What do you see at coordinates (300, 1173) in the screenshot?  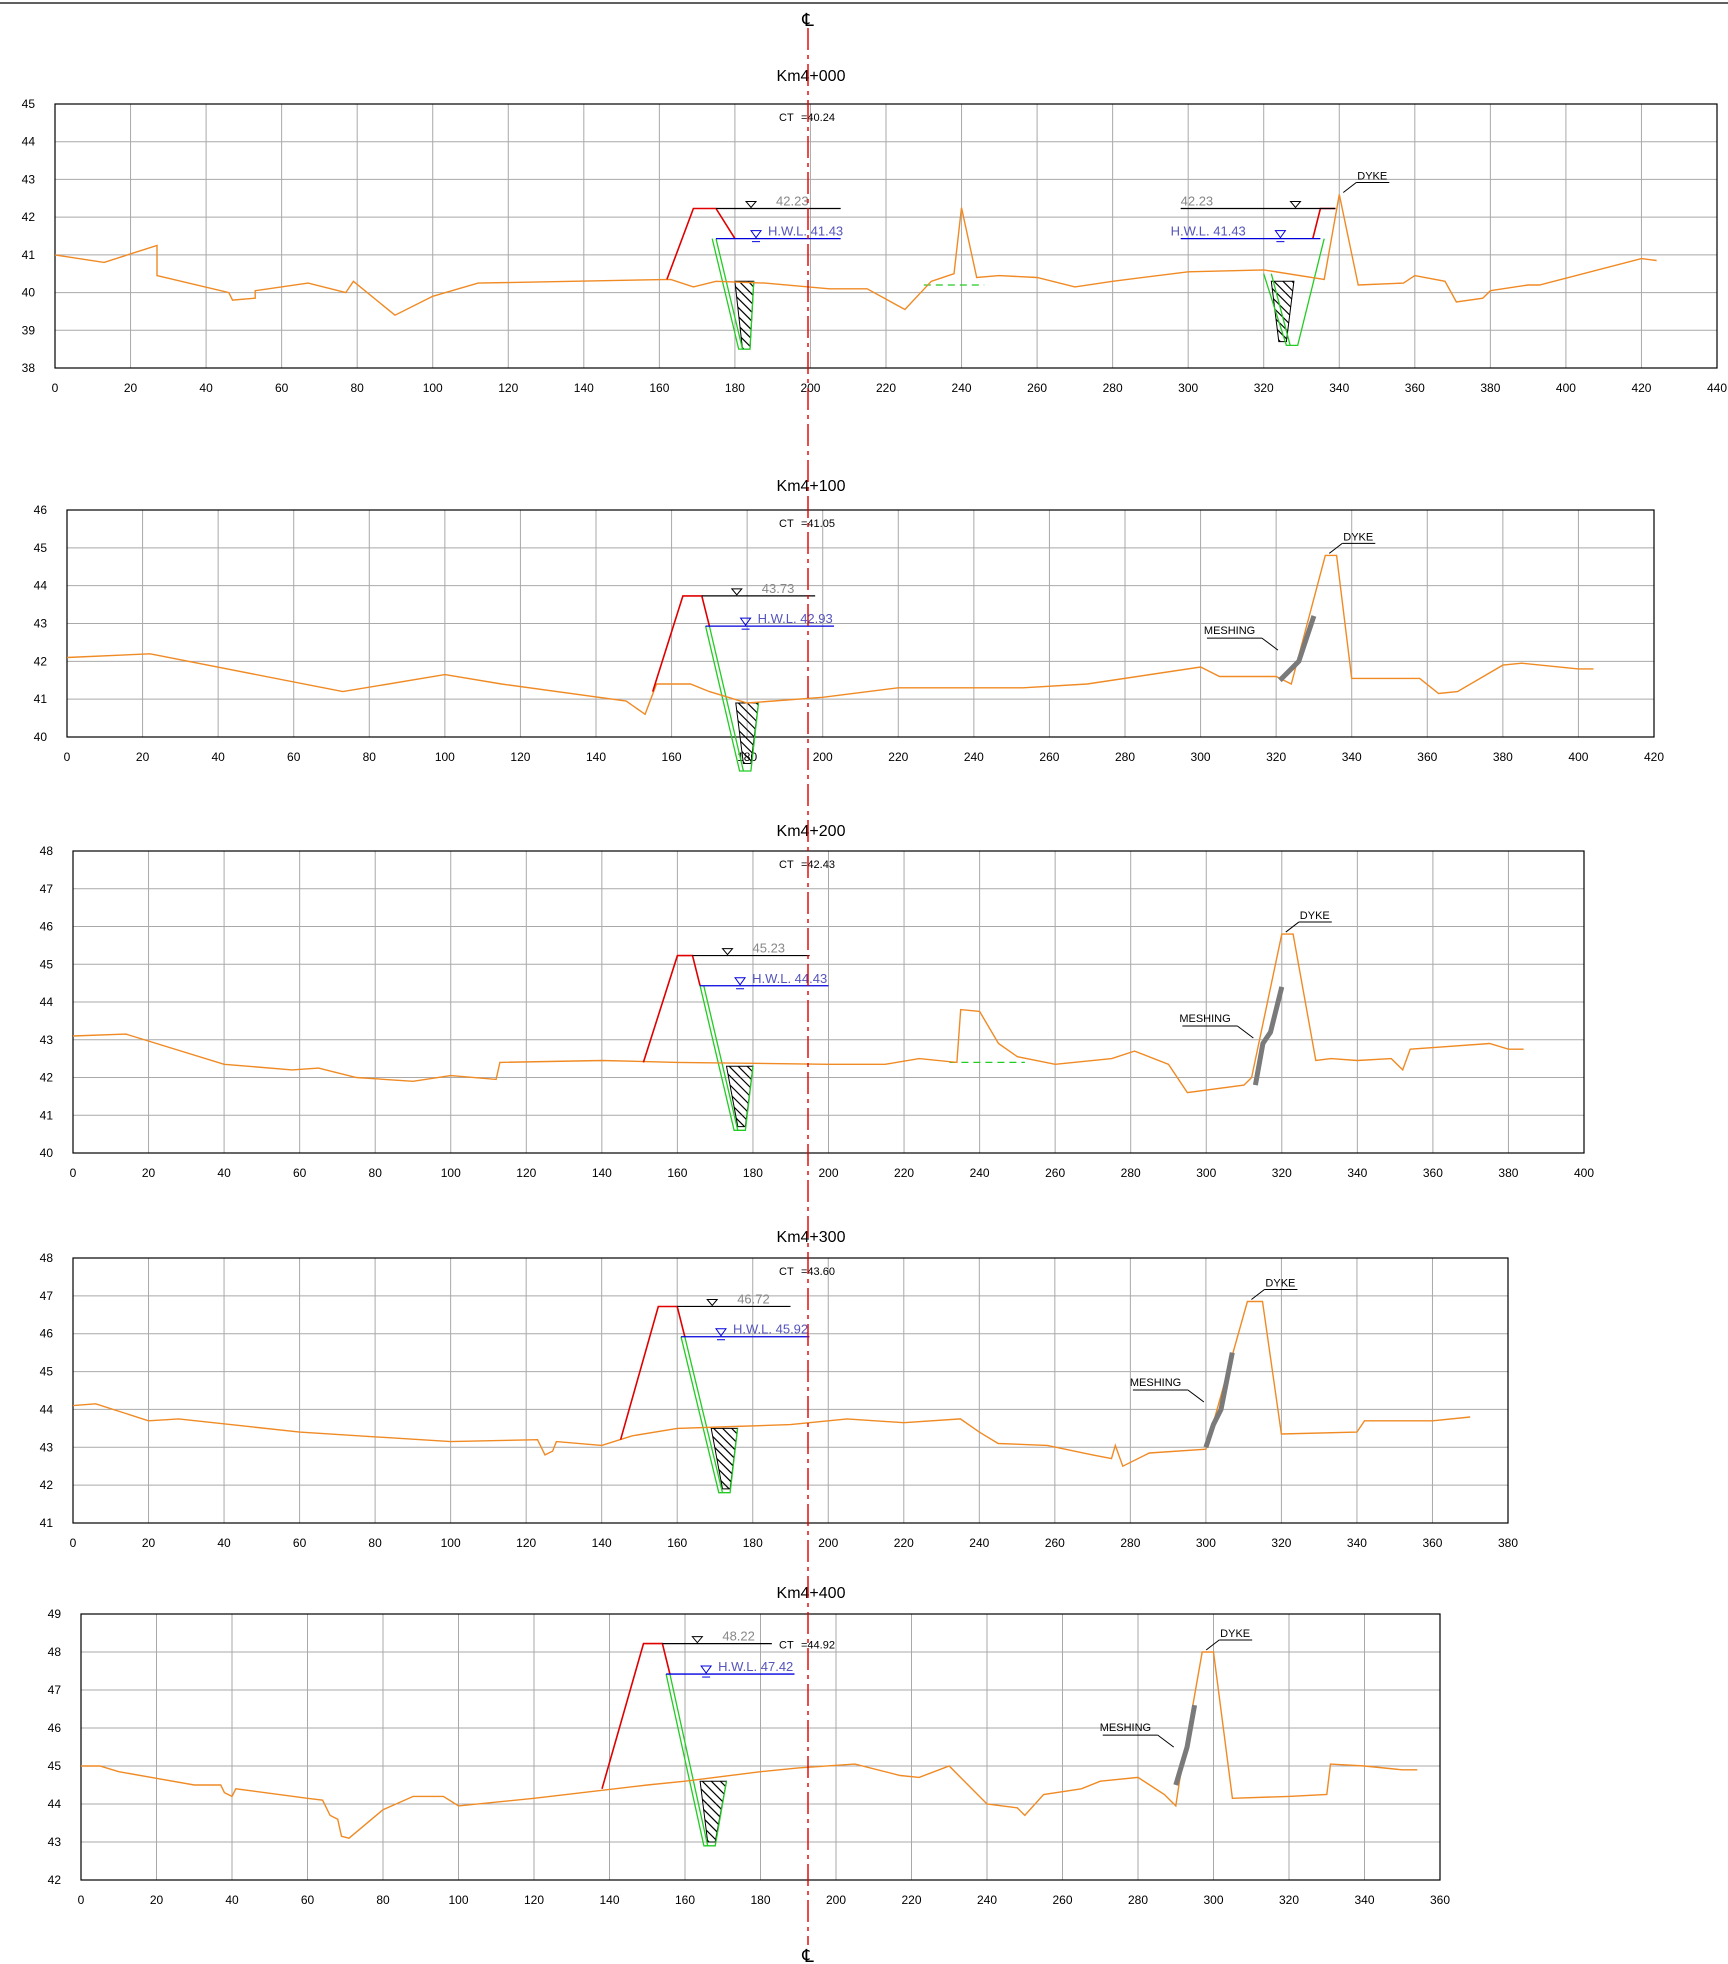 I see `x-tick-label: 60` at bounding box center [300, 1173].